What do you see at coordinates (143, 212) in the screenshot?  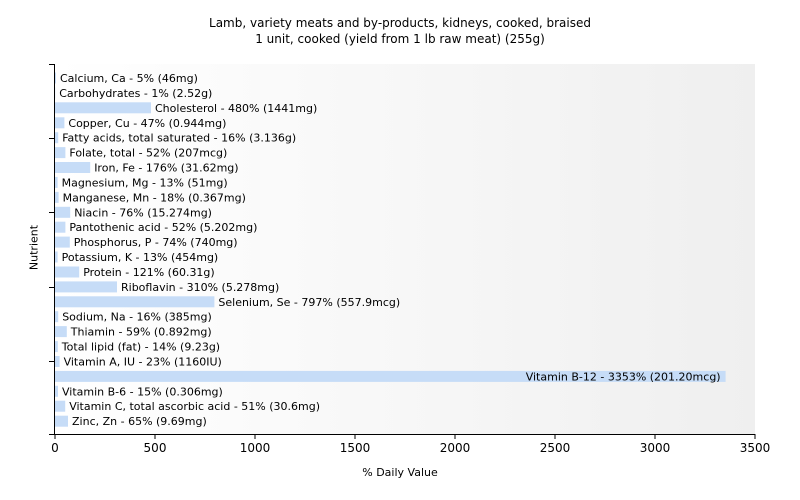 I see `bar-label: Niacin - 76% (15.274mg)` at bounding box center [143, 212].